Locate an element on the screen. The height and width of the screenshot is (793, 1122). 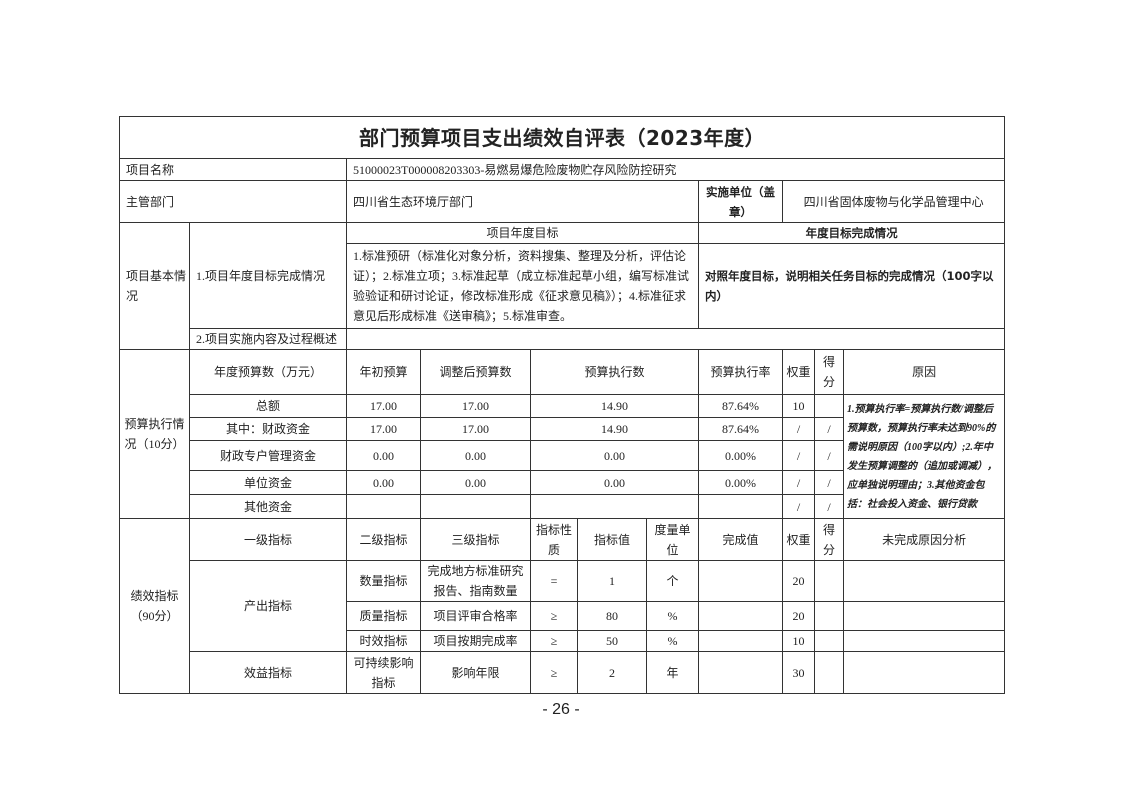
perf-cell: 个 is located at coordinates (672, 581).